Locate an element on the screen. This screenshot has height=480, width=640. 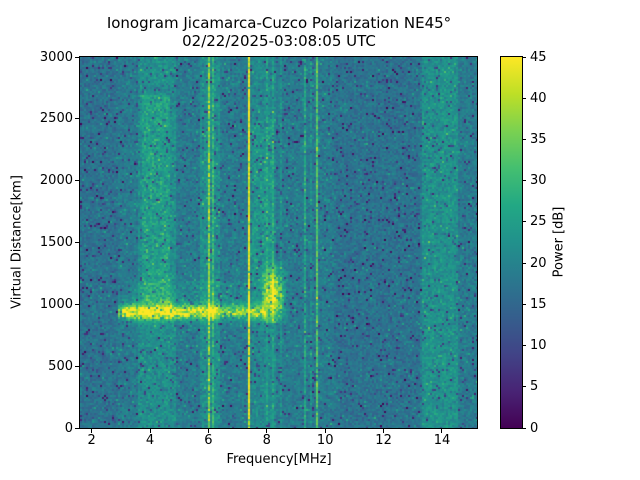
chart-subtitle-timestamp: 02/22/2025-03:08:05 UTC is located at coordinates (279, 41).